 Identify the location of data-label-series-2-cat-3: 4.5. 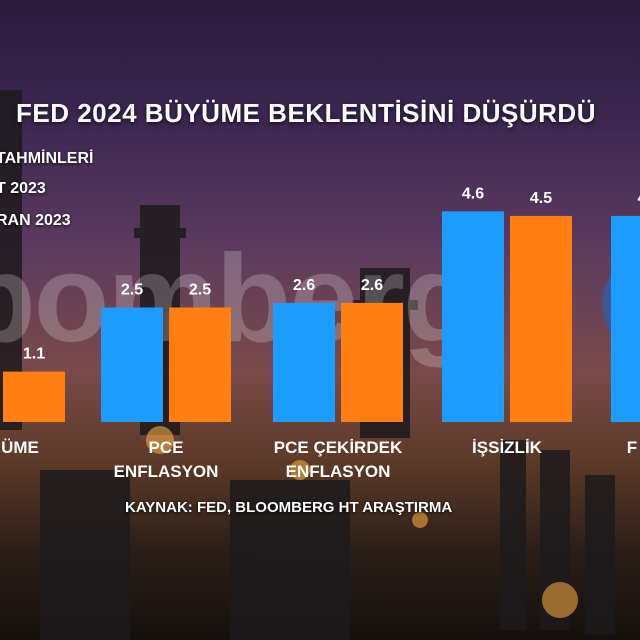
(541, 198).